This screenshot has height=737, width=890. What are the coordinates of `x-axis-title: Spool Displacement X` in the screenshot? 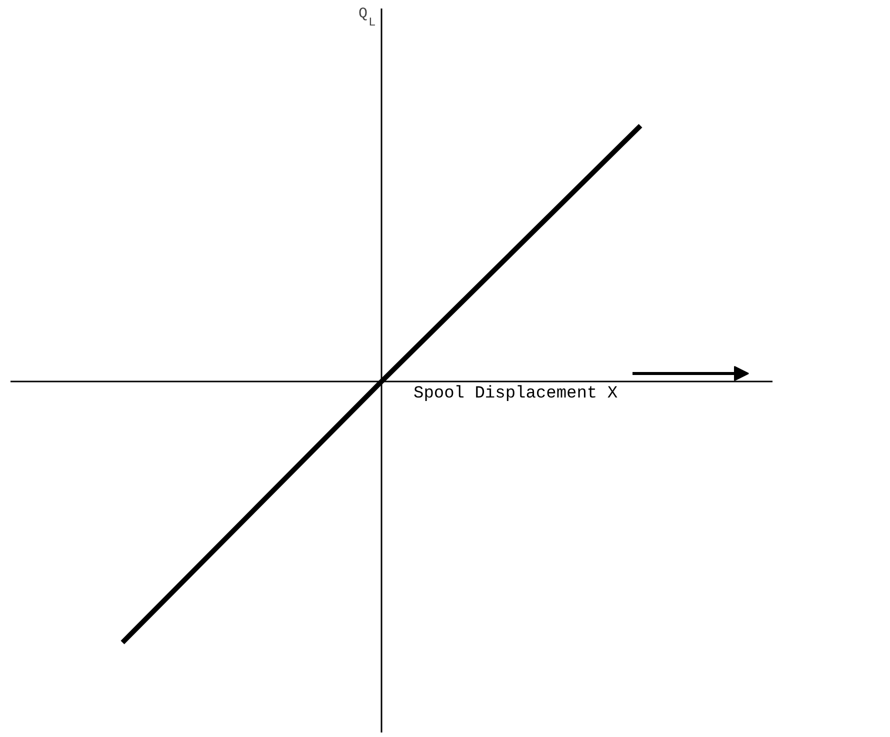 It's located at (516, 394).